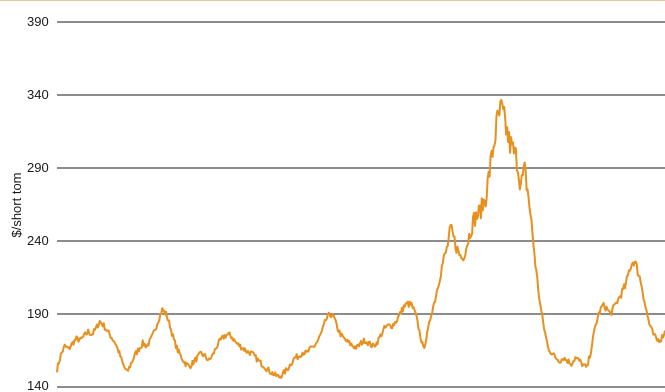  Describe the element at coordinates (38, 203) in the screenshot. I see `y-axis-ticks: 140 190 240 290 340 390` at that location.